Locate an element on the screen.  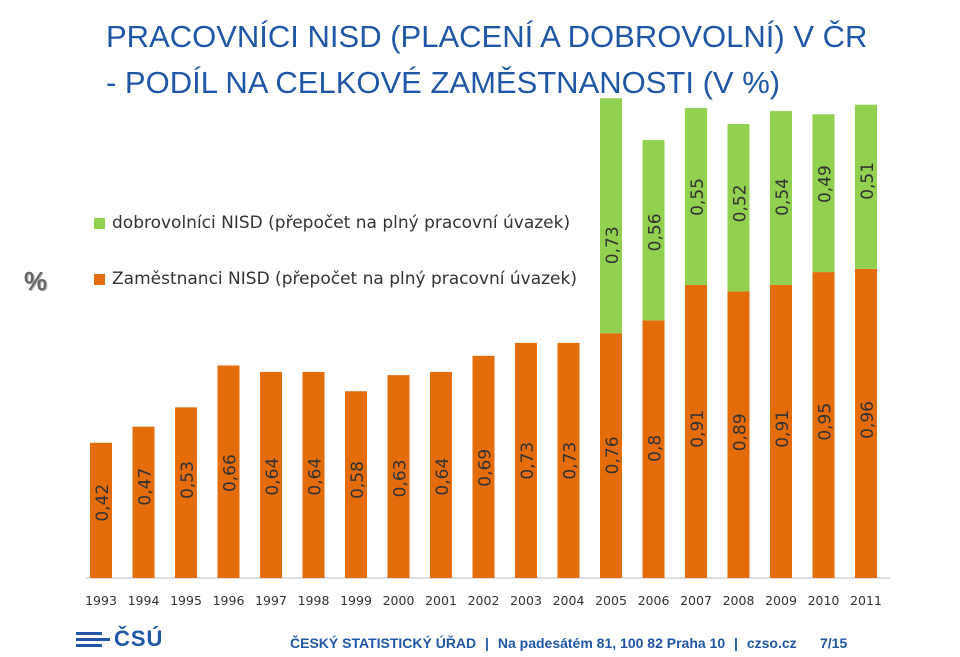
bar-employees-2000 is located at coordinates (398, 476).